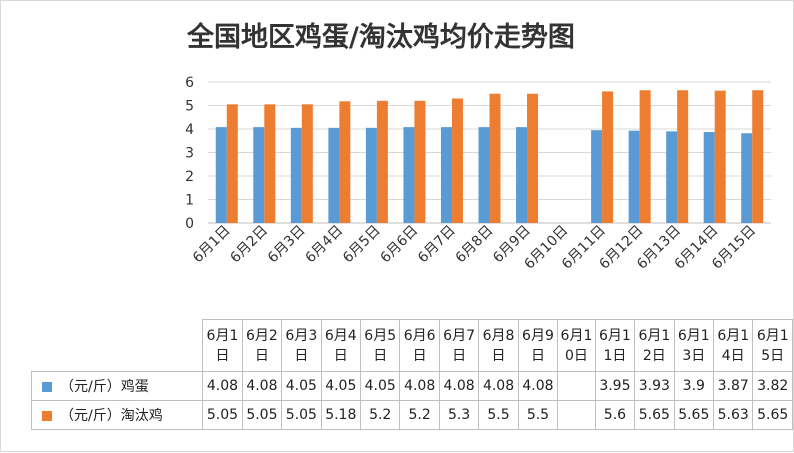 This screenshot has height=453, width=794. Describe the element at coordinates (301, 345) in the screenshot. I see `table-header-cell: 6月3日` at that location.